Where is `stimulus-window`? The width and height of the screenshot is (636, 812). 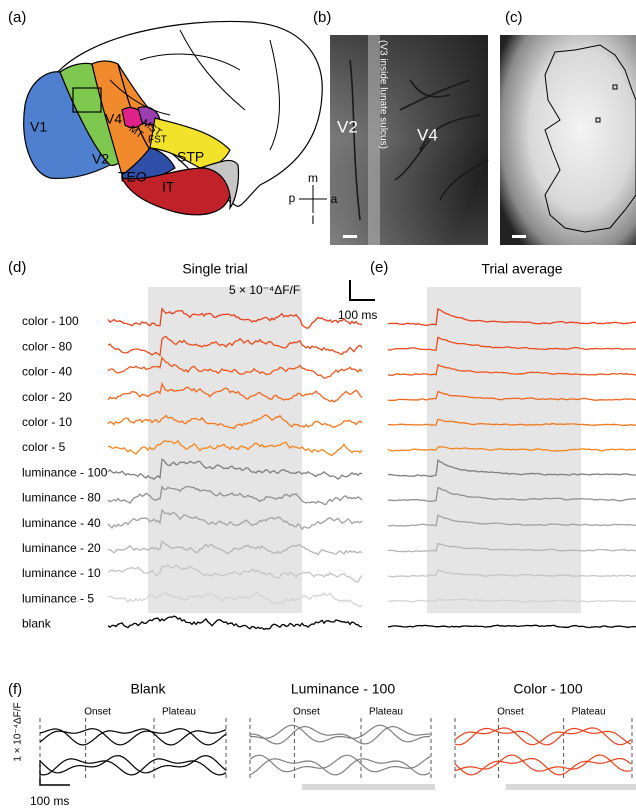
stimulus-window is located at coordinates (225, 450).